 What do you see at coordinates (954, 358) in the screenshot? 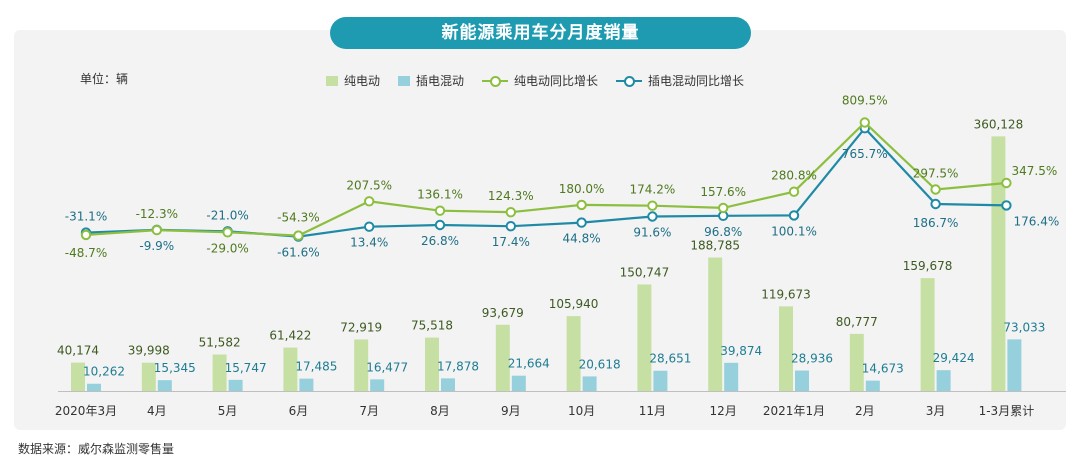
I see `bar-label-phev-12: 29,424` at bounding box center [954, 358].